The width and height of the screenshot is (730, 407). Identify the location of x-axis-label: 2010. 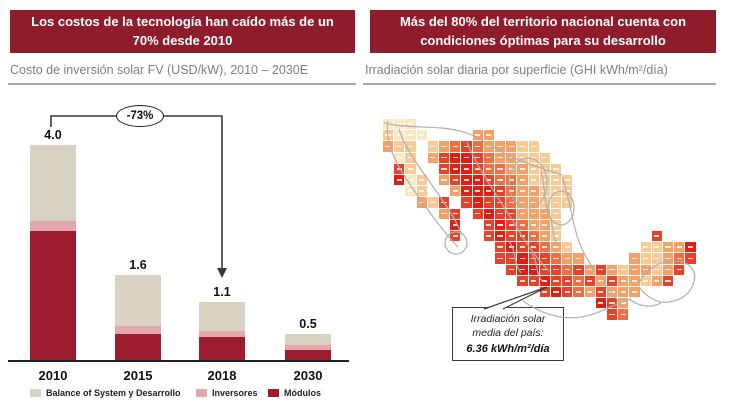
(53, 375).